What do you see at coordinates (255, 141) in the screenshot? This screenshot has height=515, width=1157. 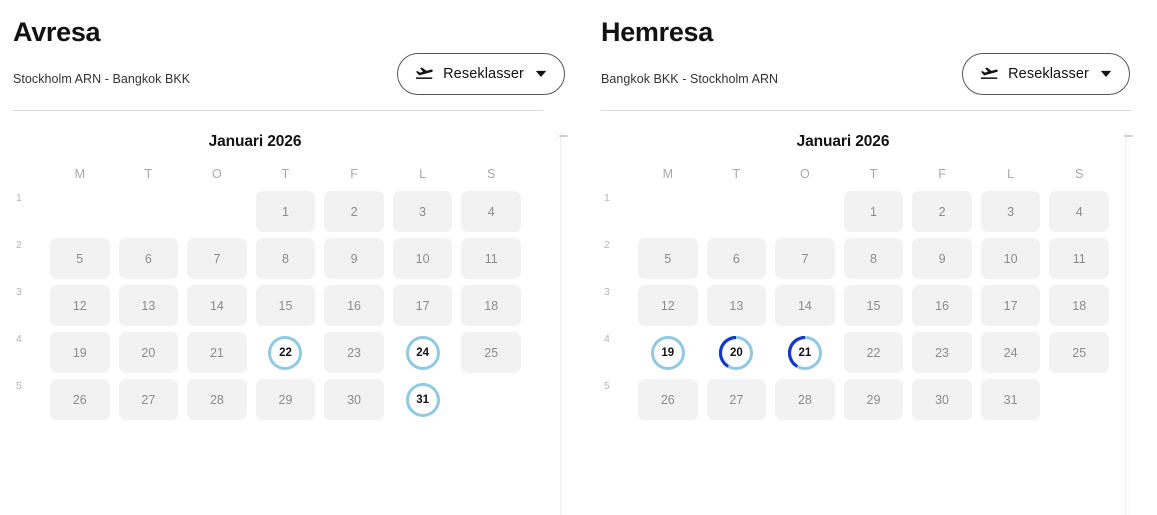 I see `calendar-month-label: Januari 2026` at bounding box center [255, 141].